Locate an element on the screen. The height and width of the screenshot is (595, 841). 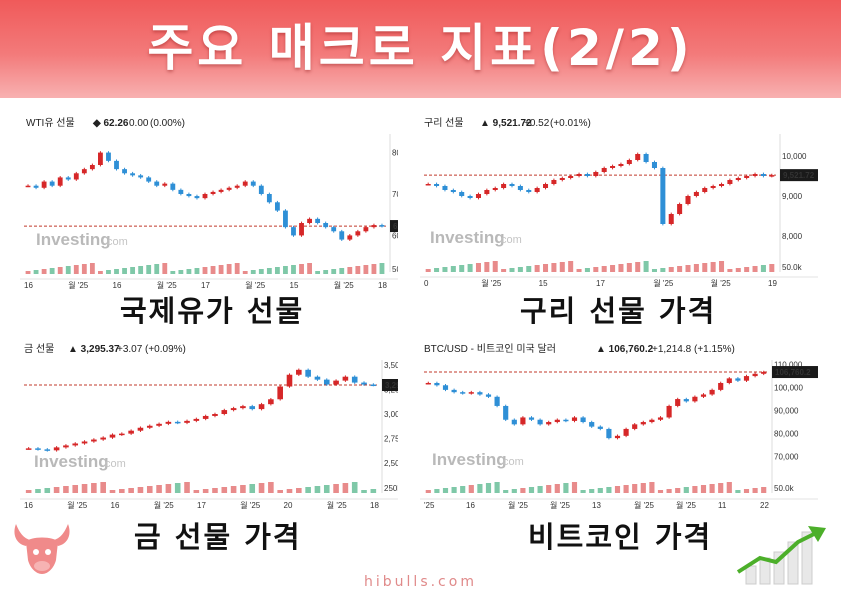
gold-x-tick: 17 is located at coordinates (201, 505).